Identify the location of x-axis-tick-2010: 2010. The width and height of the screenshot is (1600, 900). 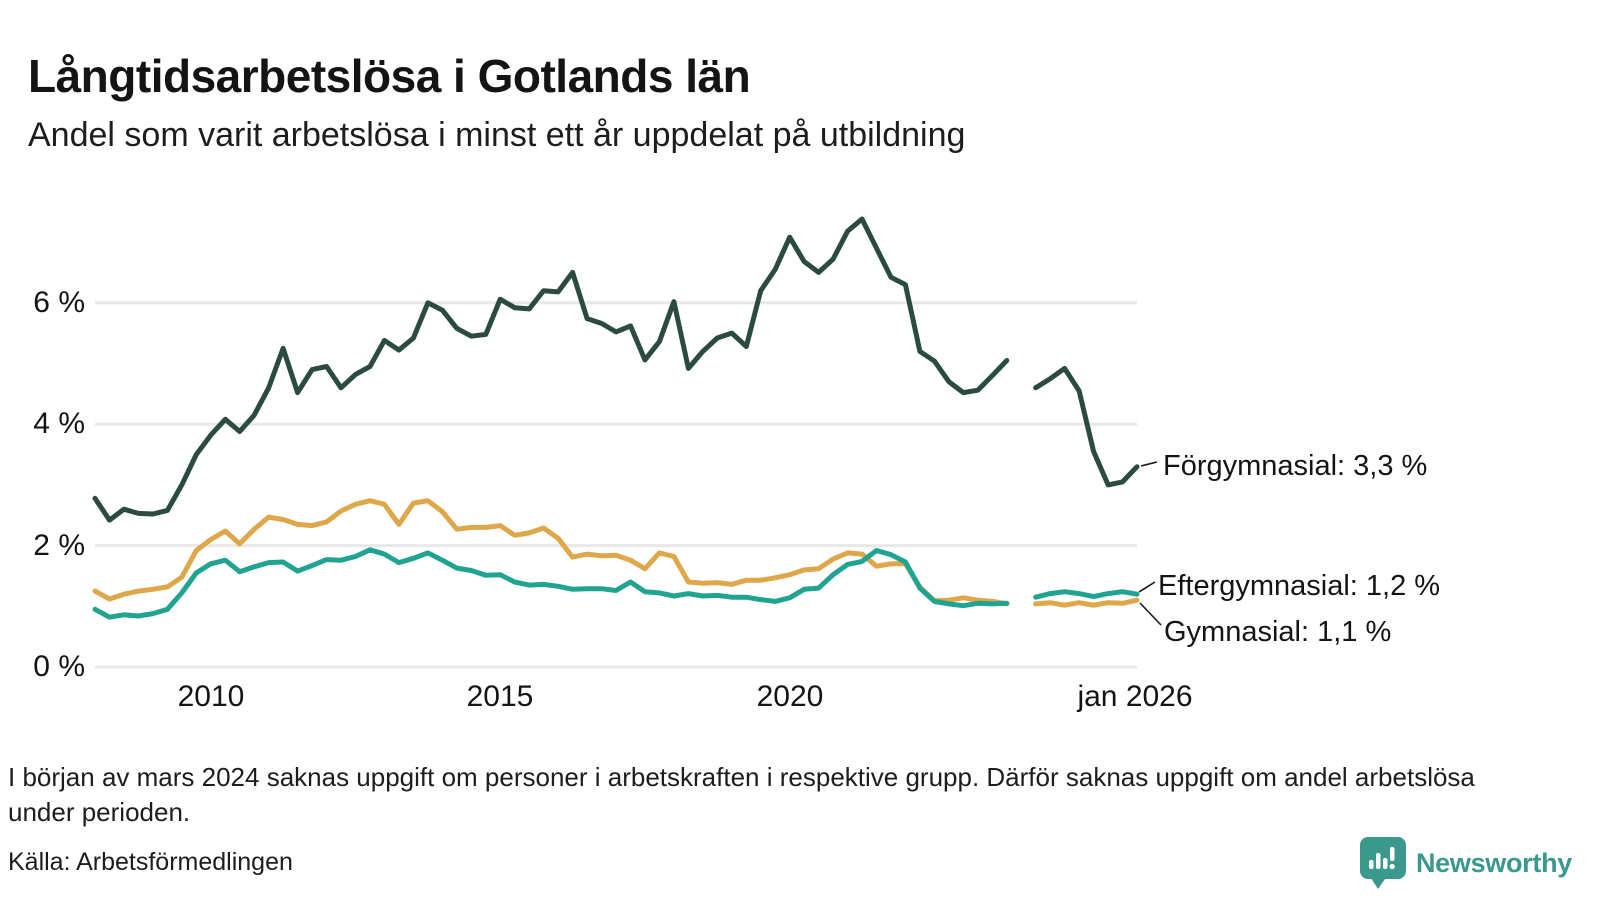
(211, 696).